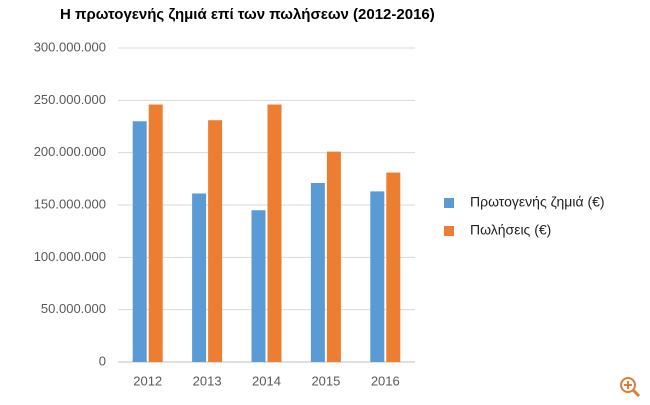  Describe the element at coordinates (325, 380) in the screenshot. I see `x-tick-label: 2015` at that location.